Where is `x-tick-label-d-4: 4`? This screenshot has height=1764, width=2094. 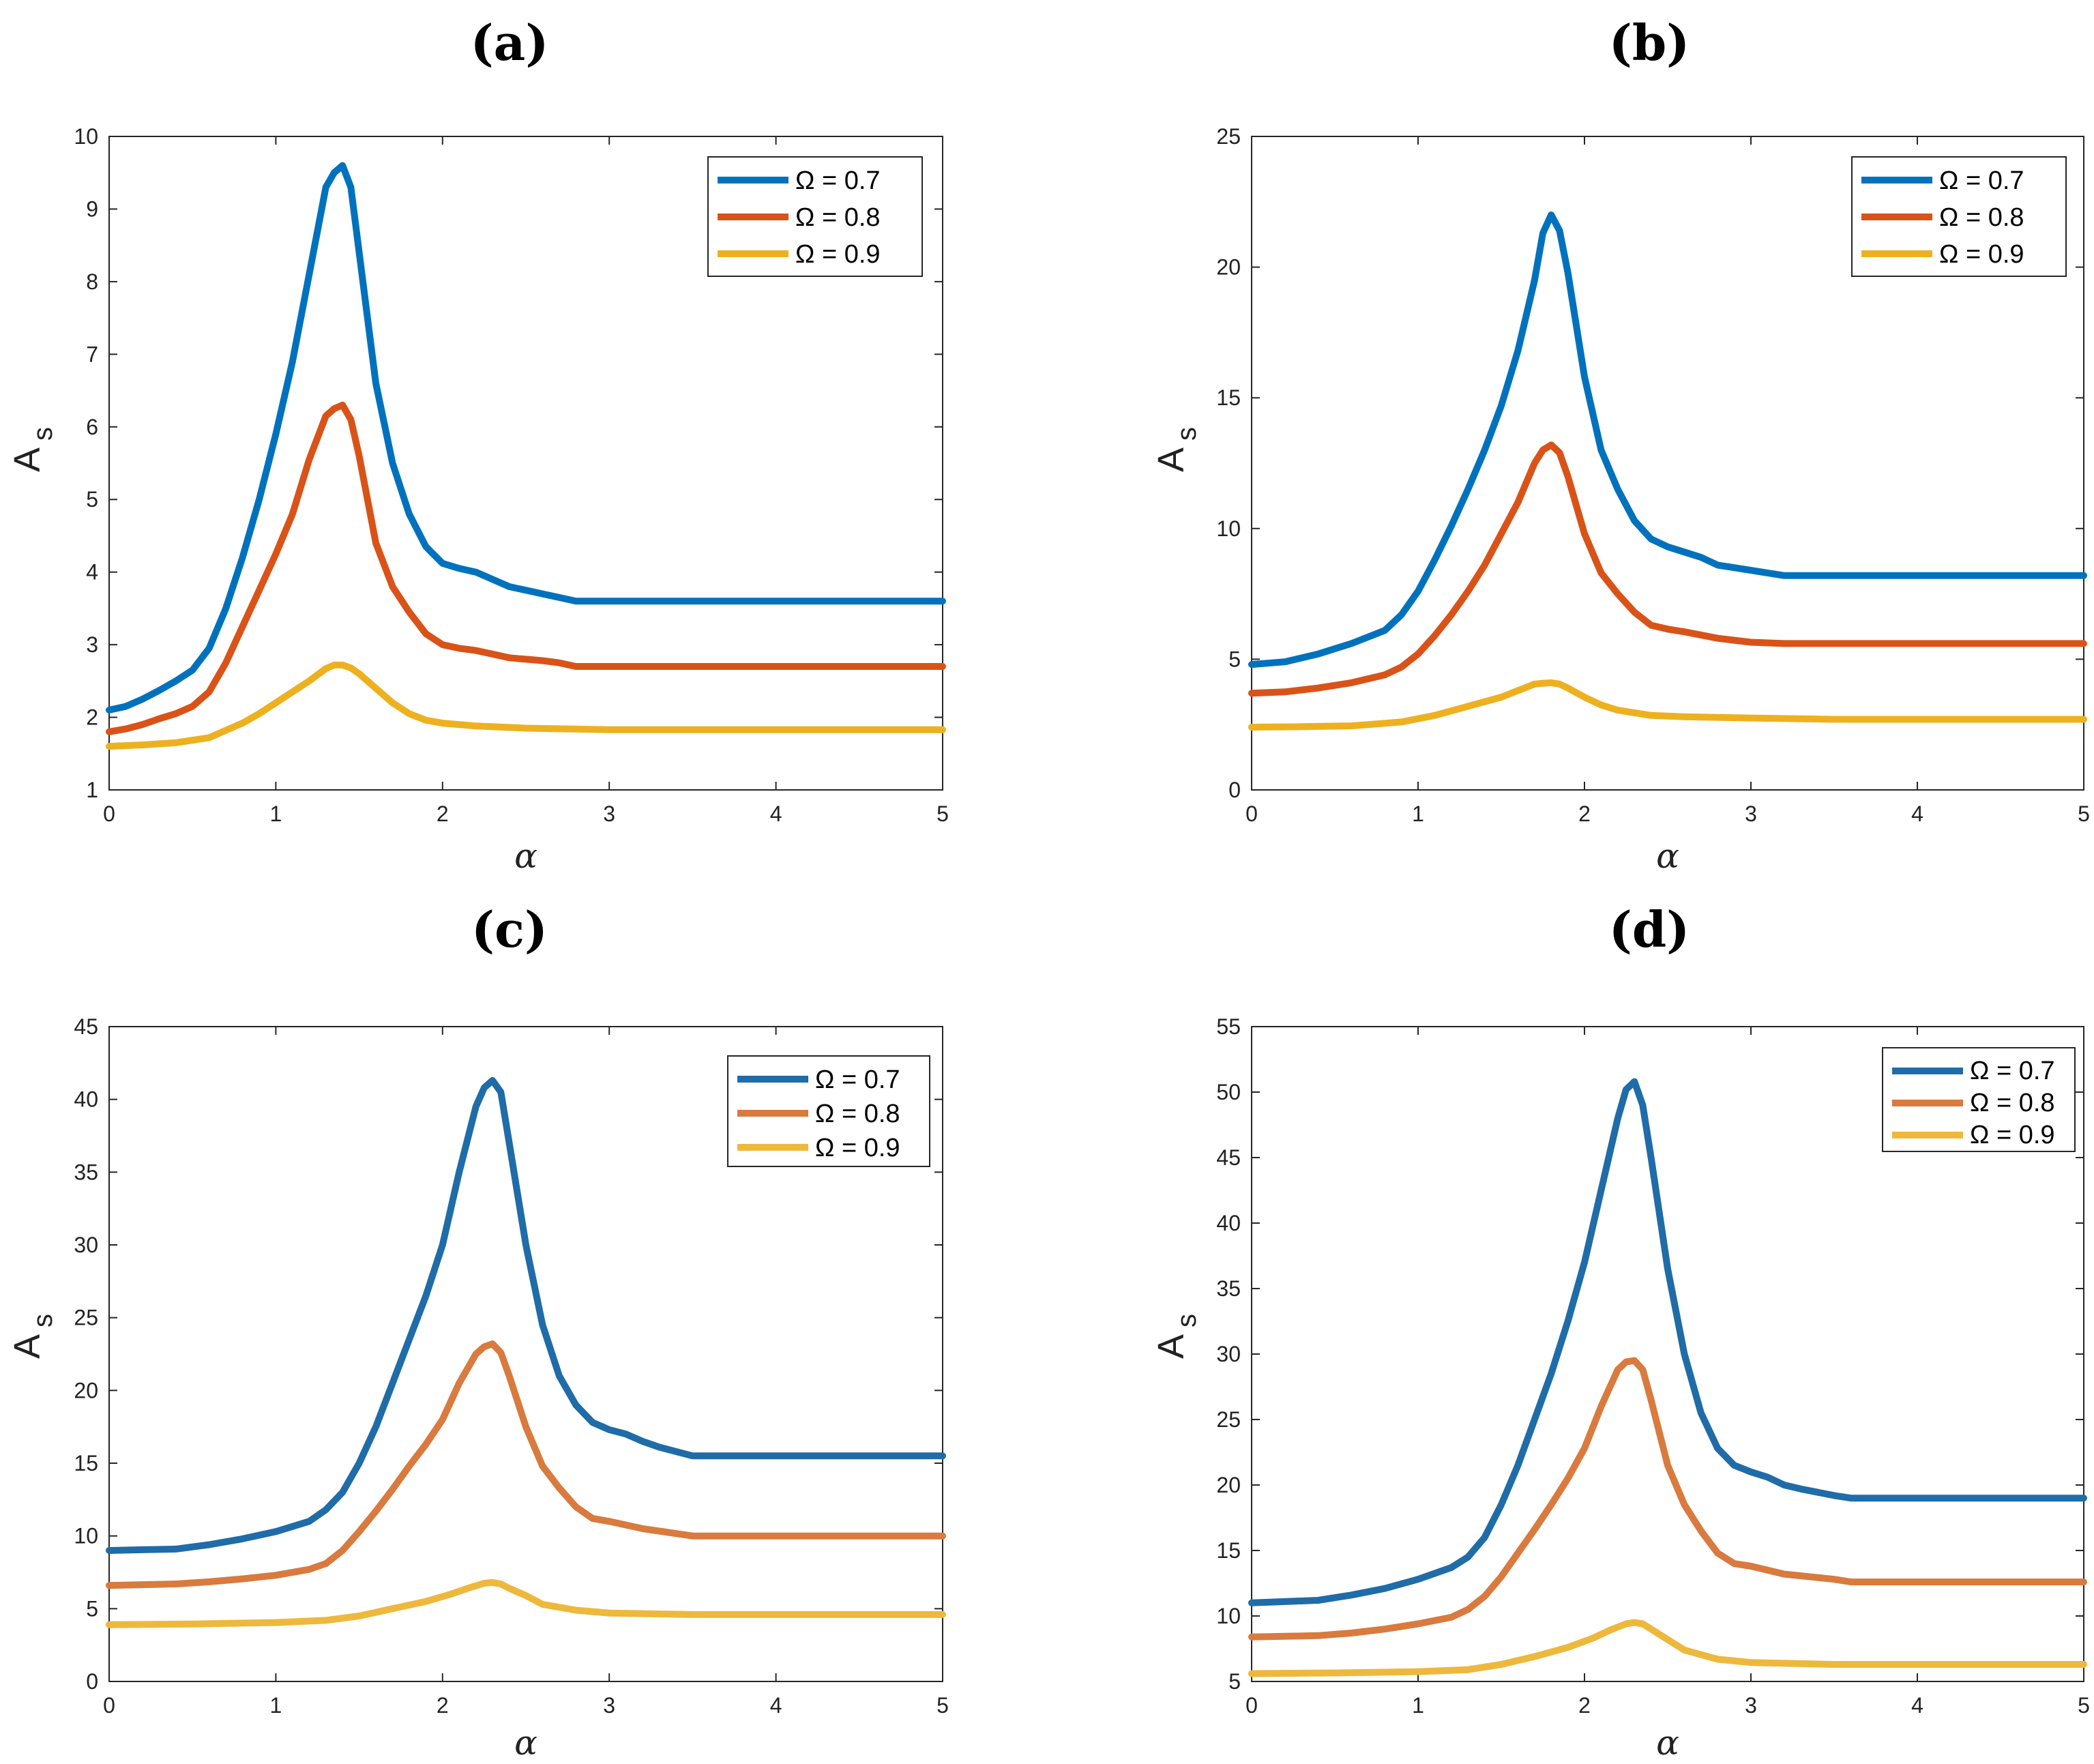 x-tick-label-d-4: 4 is located at coordinates (1917, 1705).